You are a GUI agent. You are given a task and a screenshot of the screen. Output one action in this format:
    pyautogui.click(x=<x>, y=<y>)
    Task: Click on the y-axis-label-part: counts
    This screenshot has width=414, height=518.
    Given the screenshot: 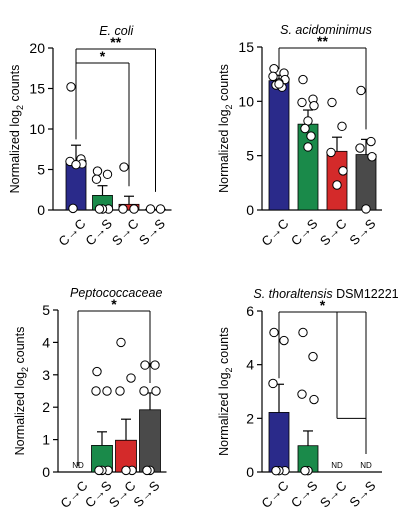 What is the action you would take?
    pyautogui.click(x=224, y=84)
    